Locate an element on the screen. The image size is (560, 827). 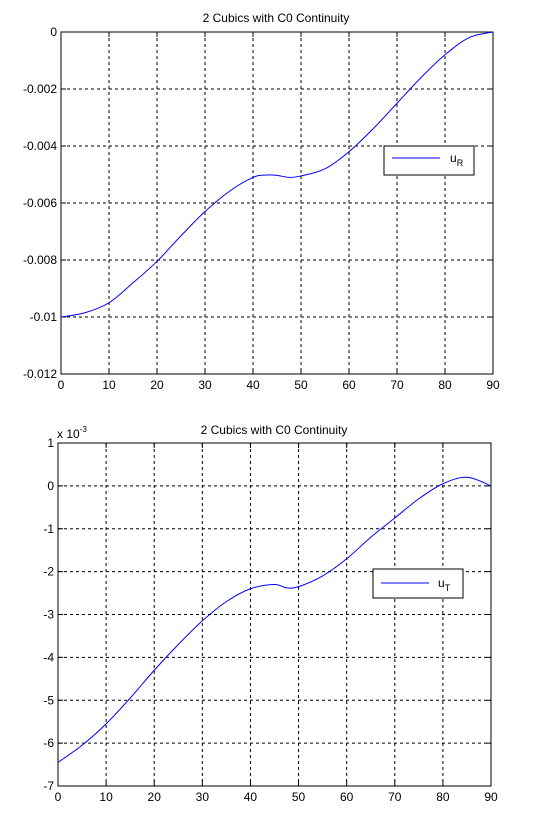
chart-top-x-tick-label: 50 is located at coordinates (301, 385).